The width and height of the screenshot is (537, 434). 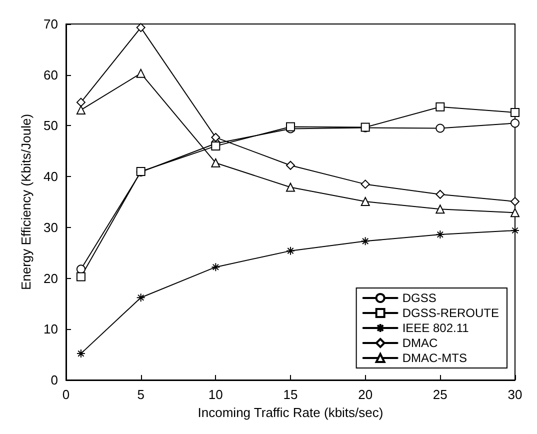 I want to click on x-tick-label: 15, so click(x=290, y=394).